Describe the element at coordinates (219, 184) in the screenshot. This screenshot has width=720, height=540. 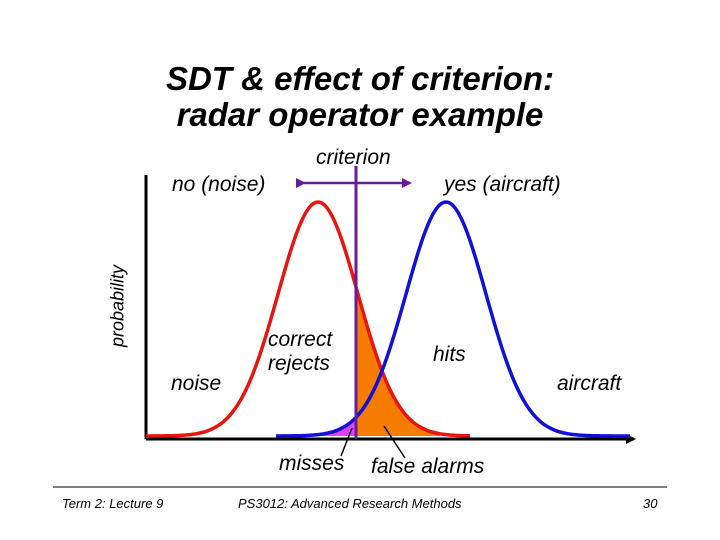
I see `no-noise-label: no (noise)` at that location.